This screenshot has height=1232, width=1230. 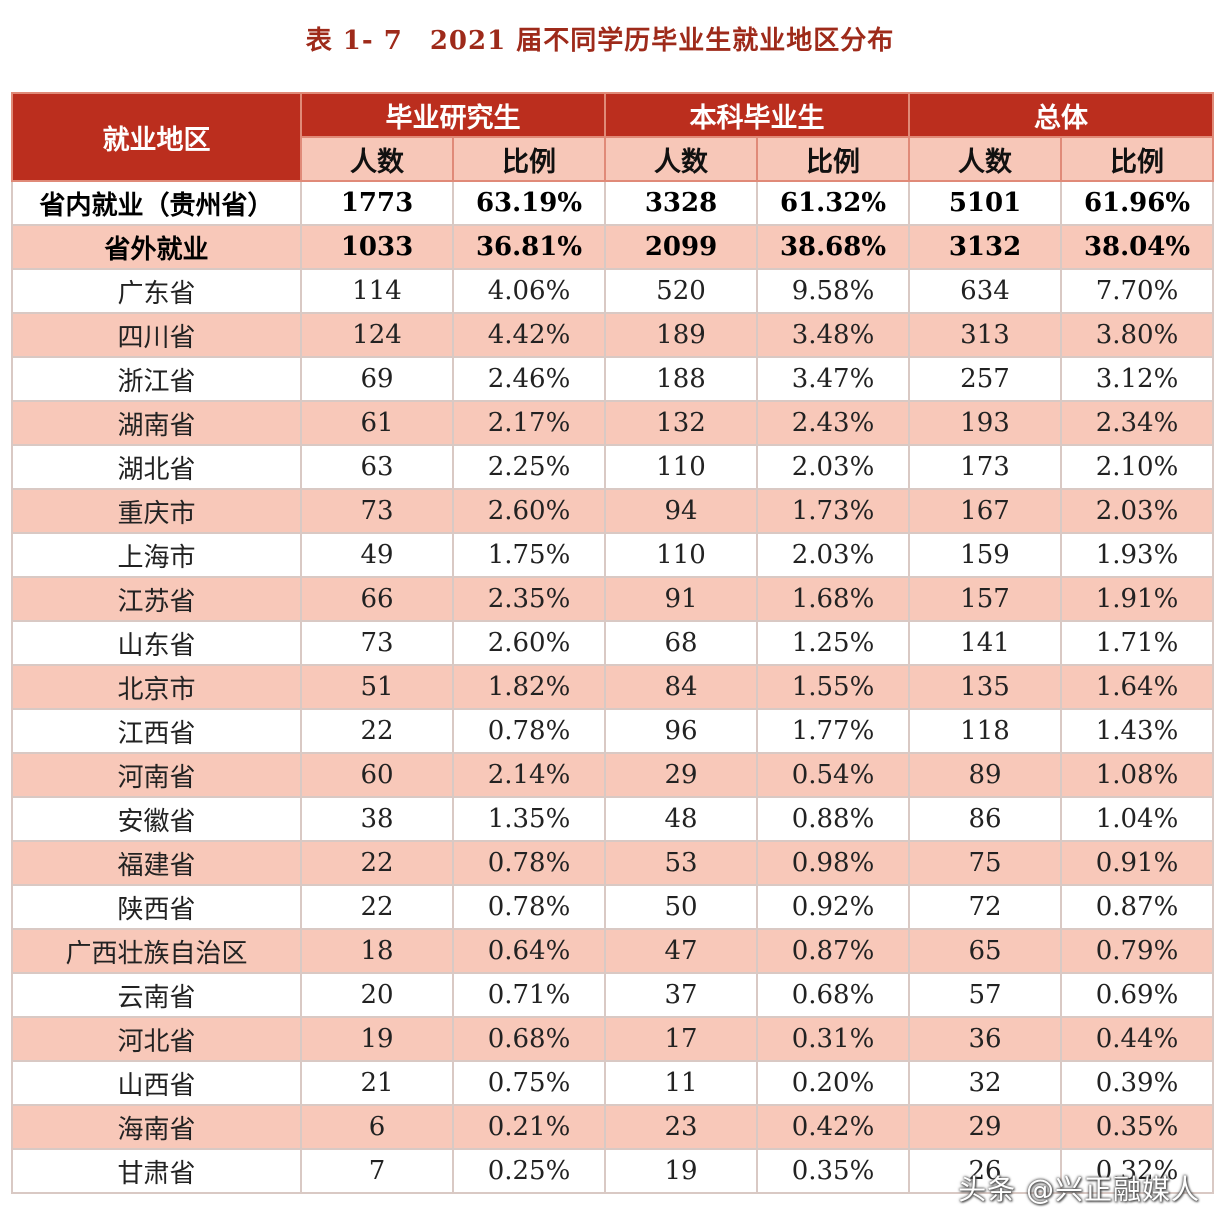 I want to click on undergraduate-count-cell: 68, so click(x=681, y=643).